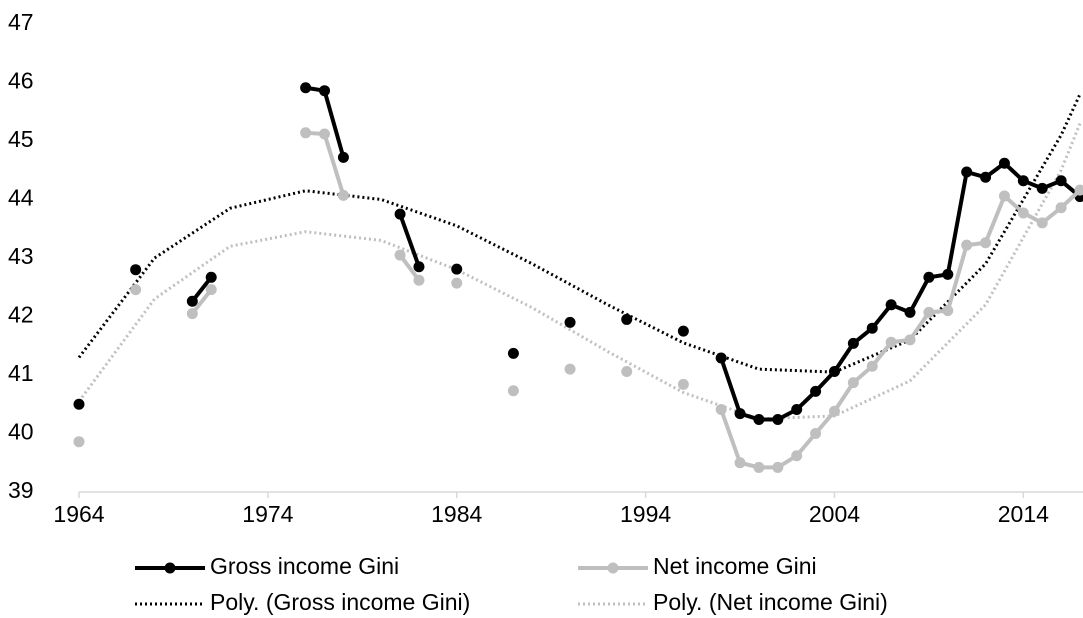 The height and width of the screenshot is (618, 1083). What do you see at coordinates (456, 514) in the screenshot?
I see `x-tick-label: 1984` at bounding box center [456, 514].